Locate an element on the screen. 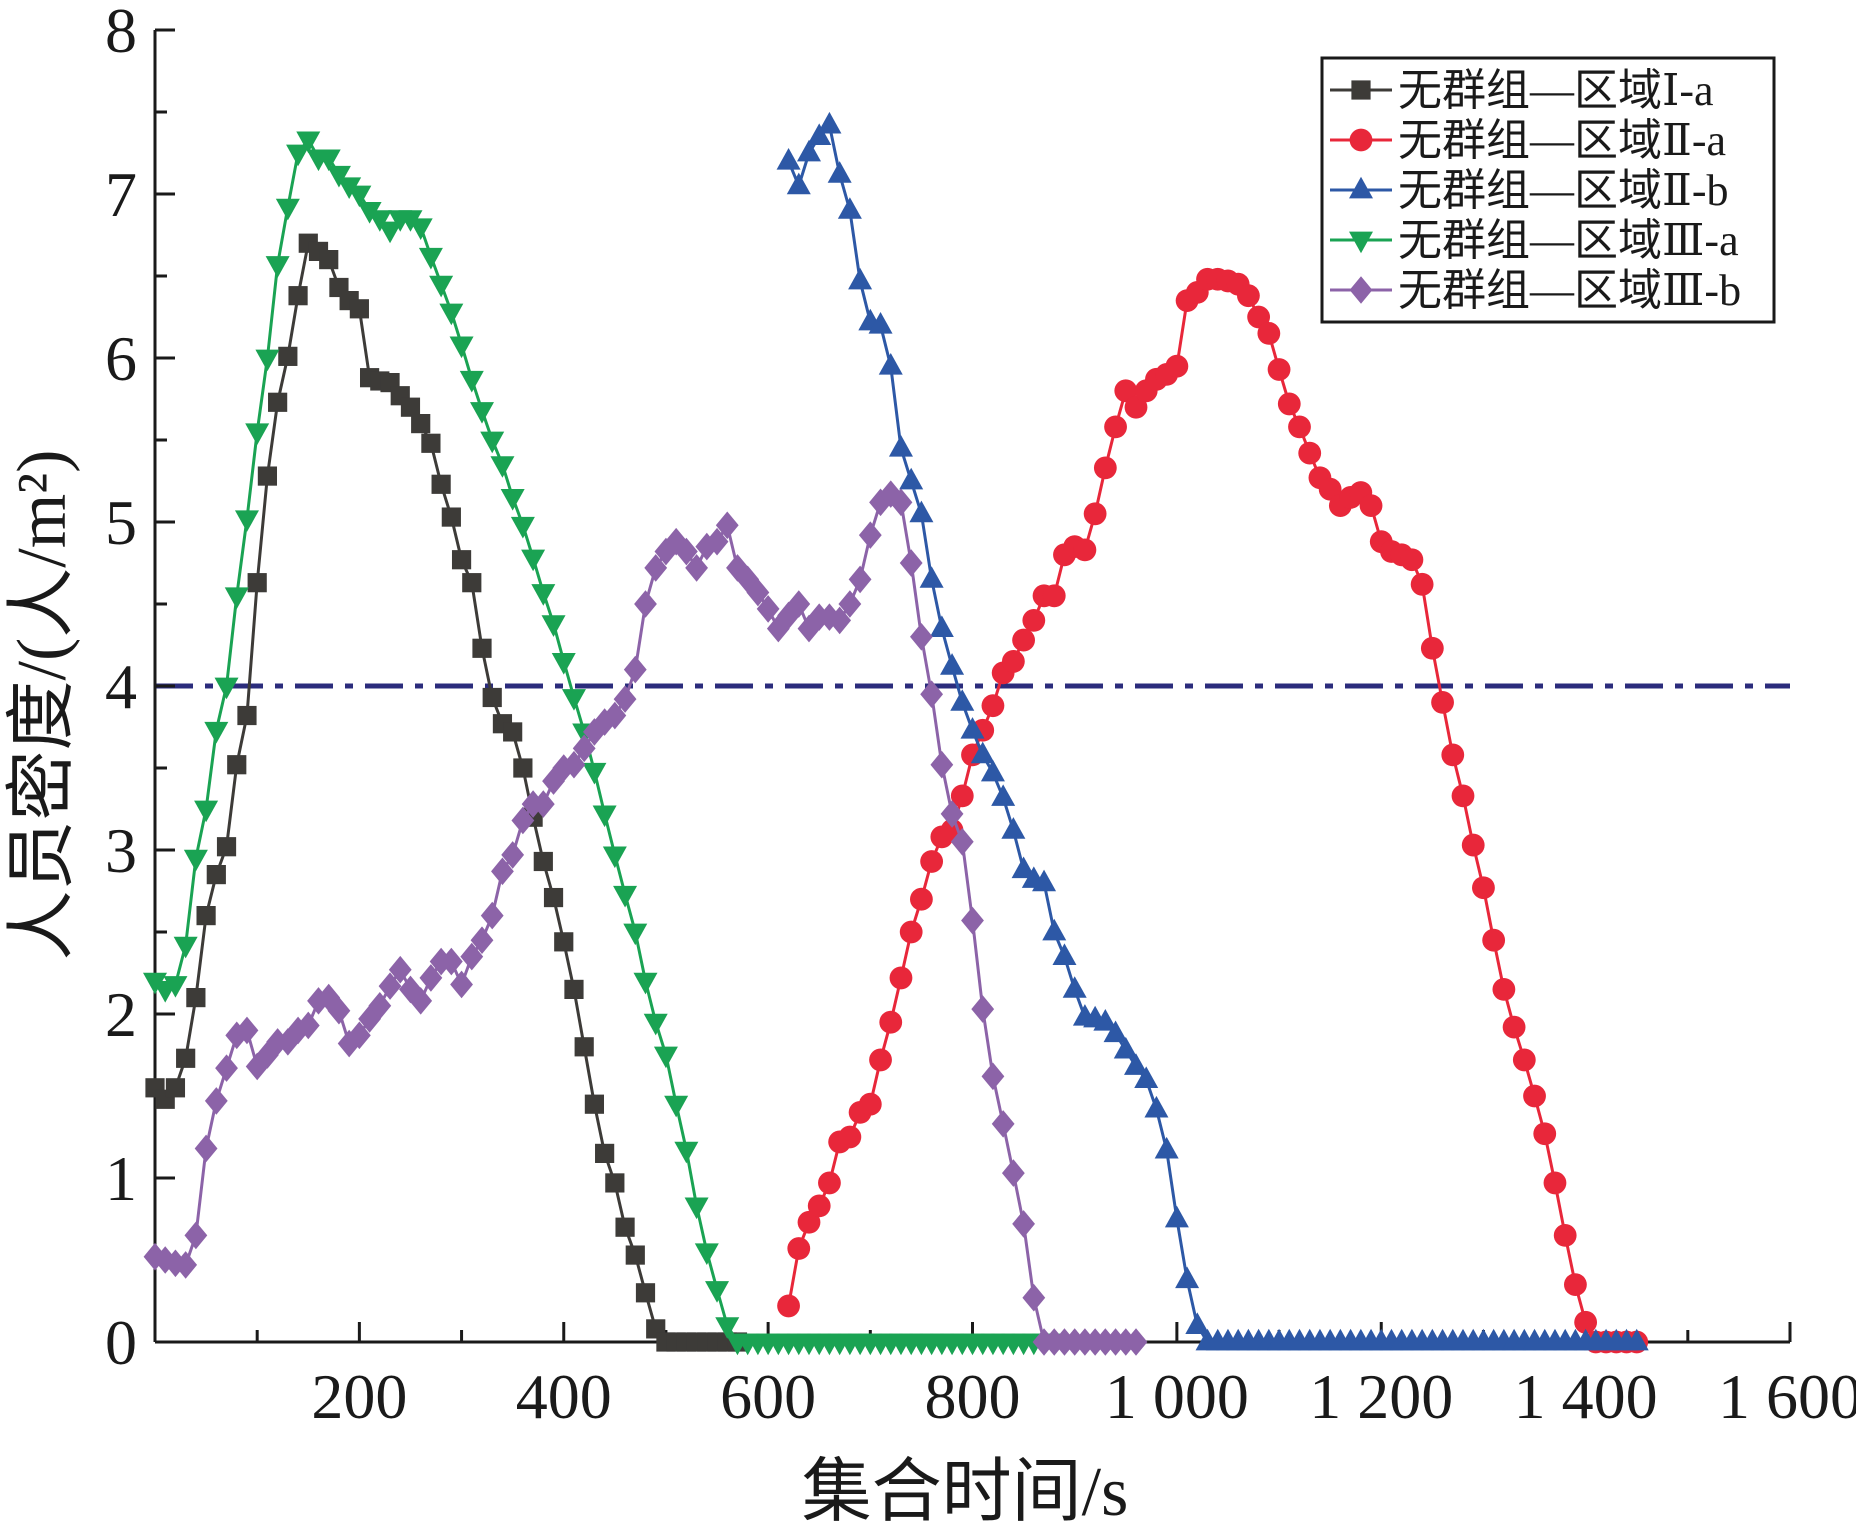  y-axis-label: 人员密度/(人/m²) is located at coordinates (42, 705).